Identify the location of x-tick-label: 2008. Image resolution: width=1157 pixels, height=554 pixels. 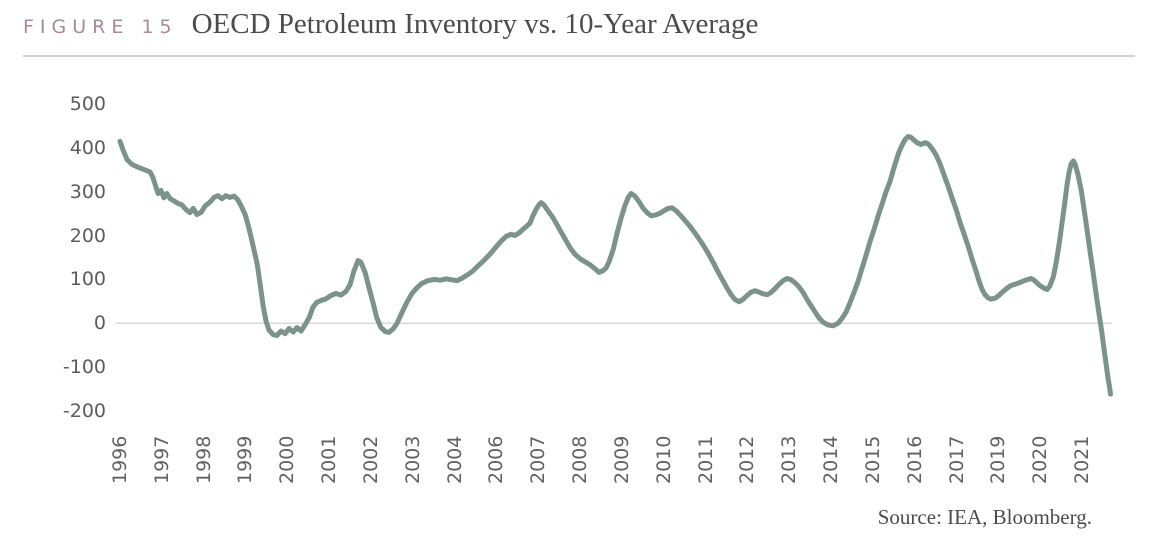
(580, 459).